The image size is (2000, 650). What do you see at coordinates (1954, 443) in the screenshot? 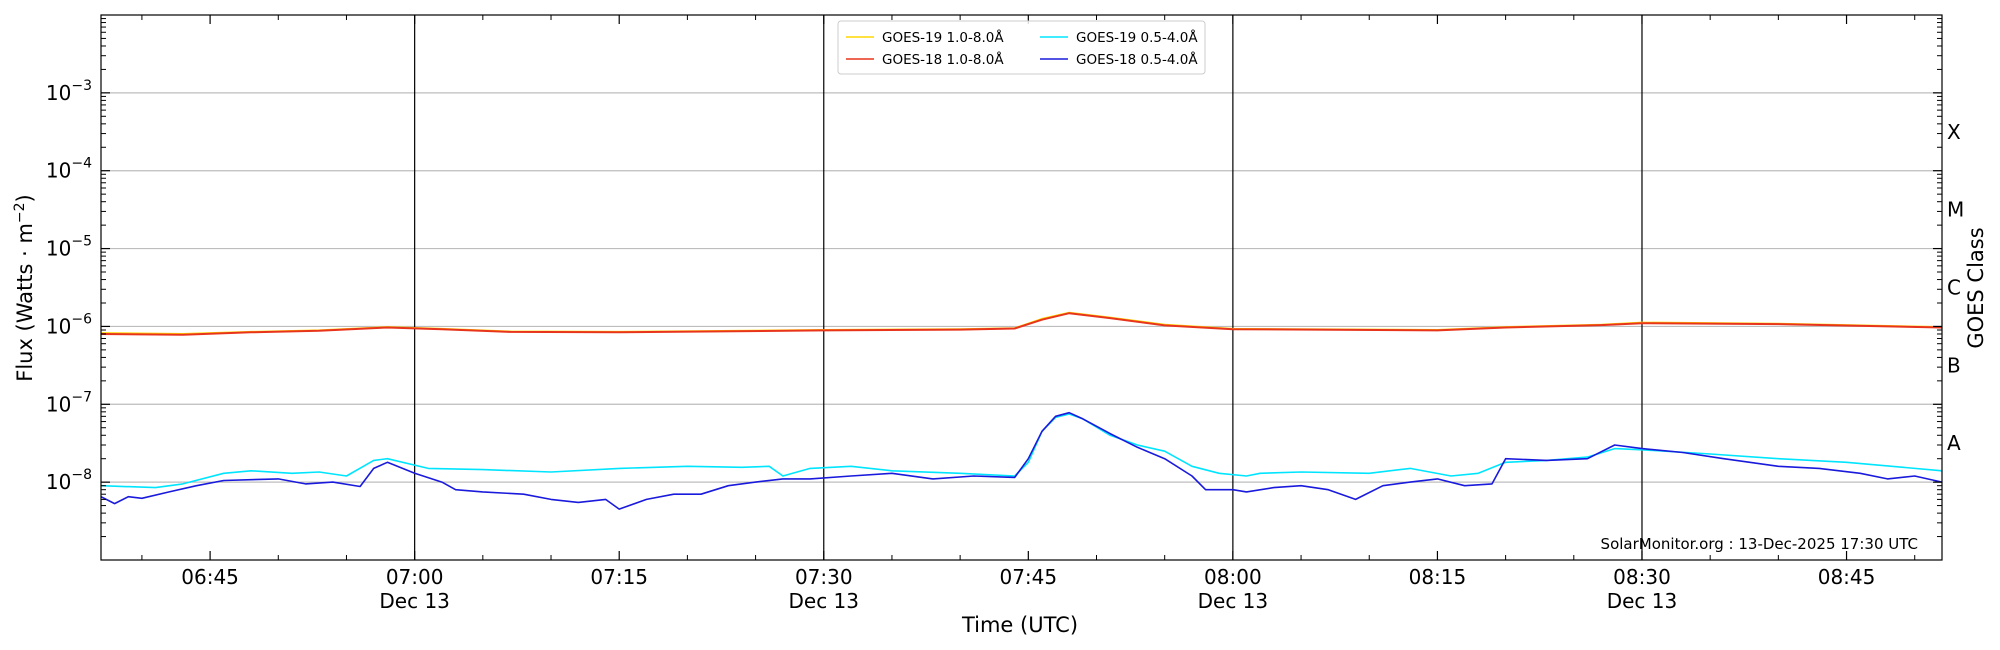
I see `goes-class-label-a: A` at bounding box center [1954, 443].